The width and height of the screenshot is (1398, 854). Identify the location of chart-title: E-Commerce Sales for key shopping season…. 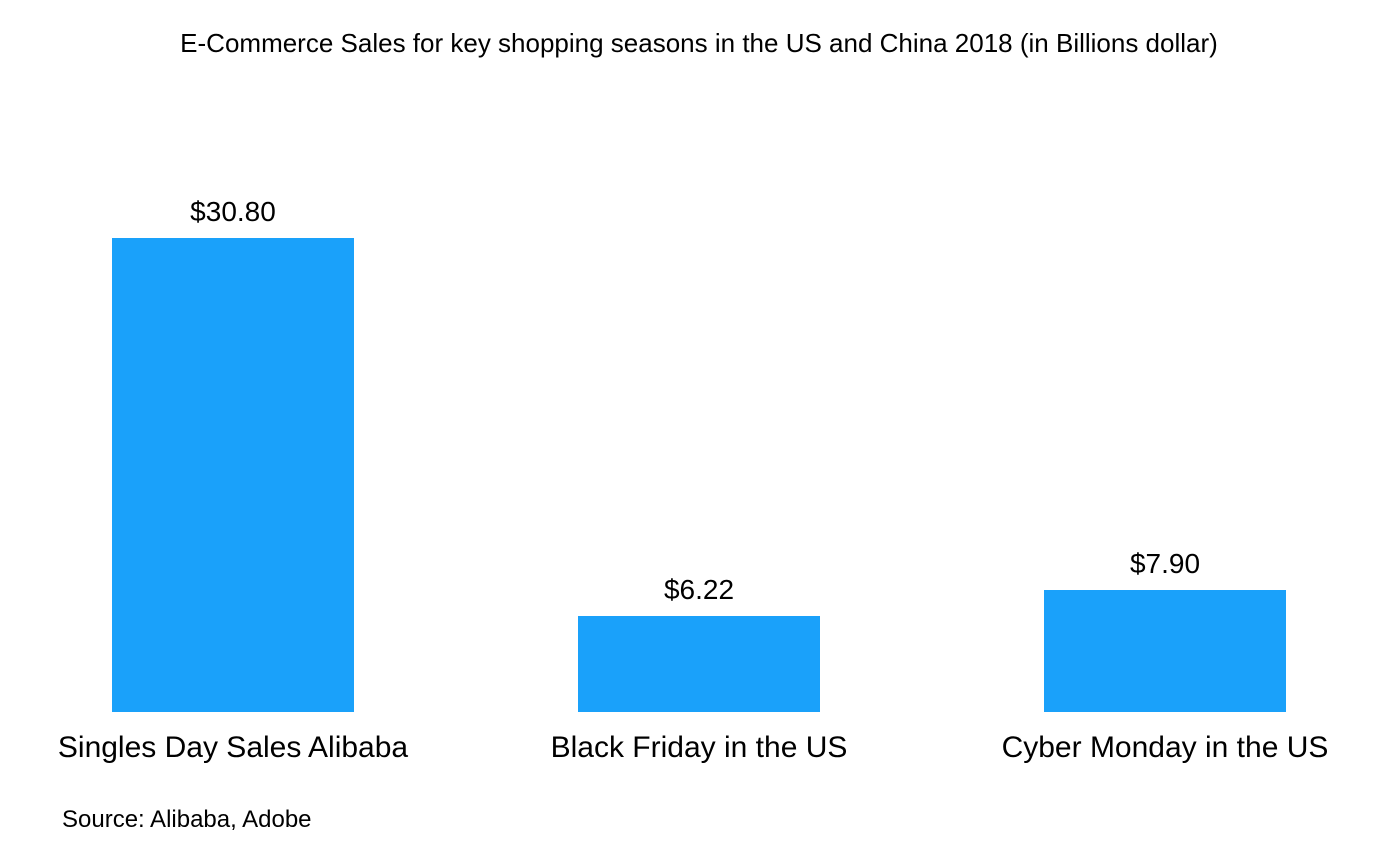
(699, 43).